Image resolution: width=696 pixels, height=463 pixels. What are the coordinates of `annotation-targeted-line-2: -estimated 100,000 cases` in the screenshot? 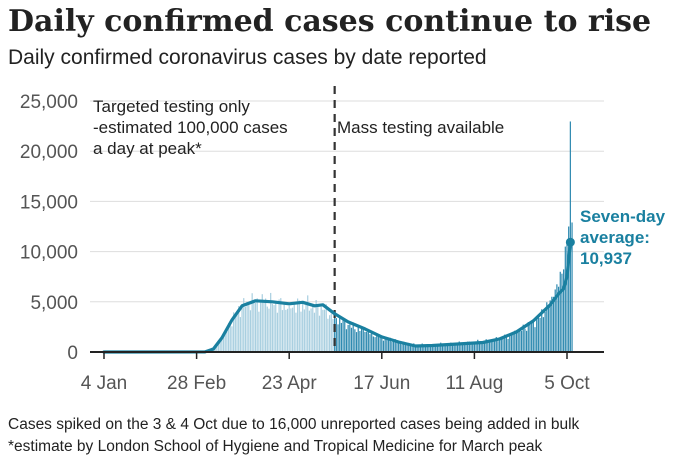 It's located at (190, 127).